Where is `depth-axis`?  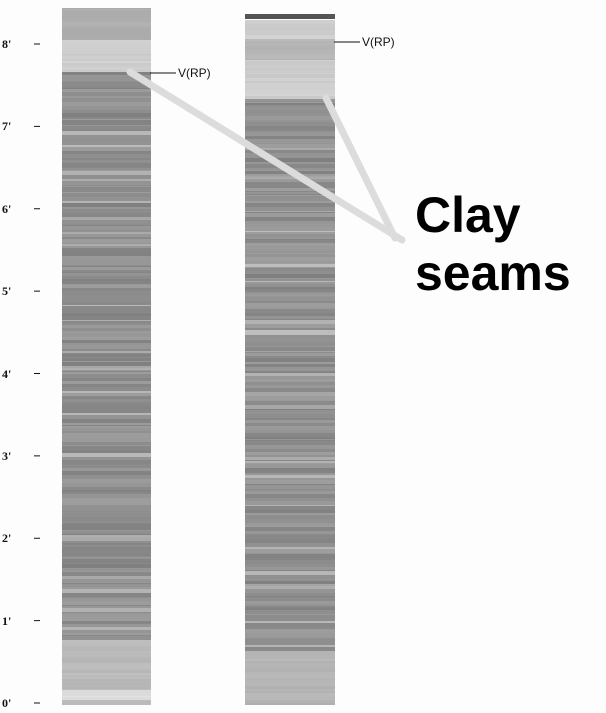 depth-axis is located at coordinates (37, 373).